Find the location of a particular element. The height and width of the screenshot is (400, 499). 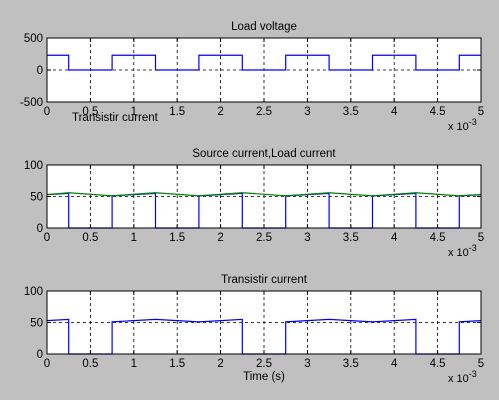

subplot-title: Transistir current is located at coordinates (264, 280).